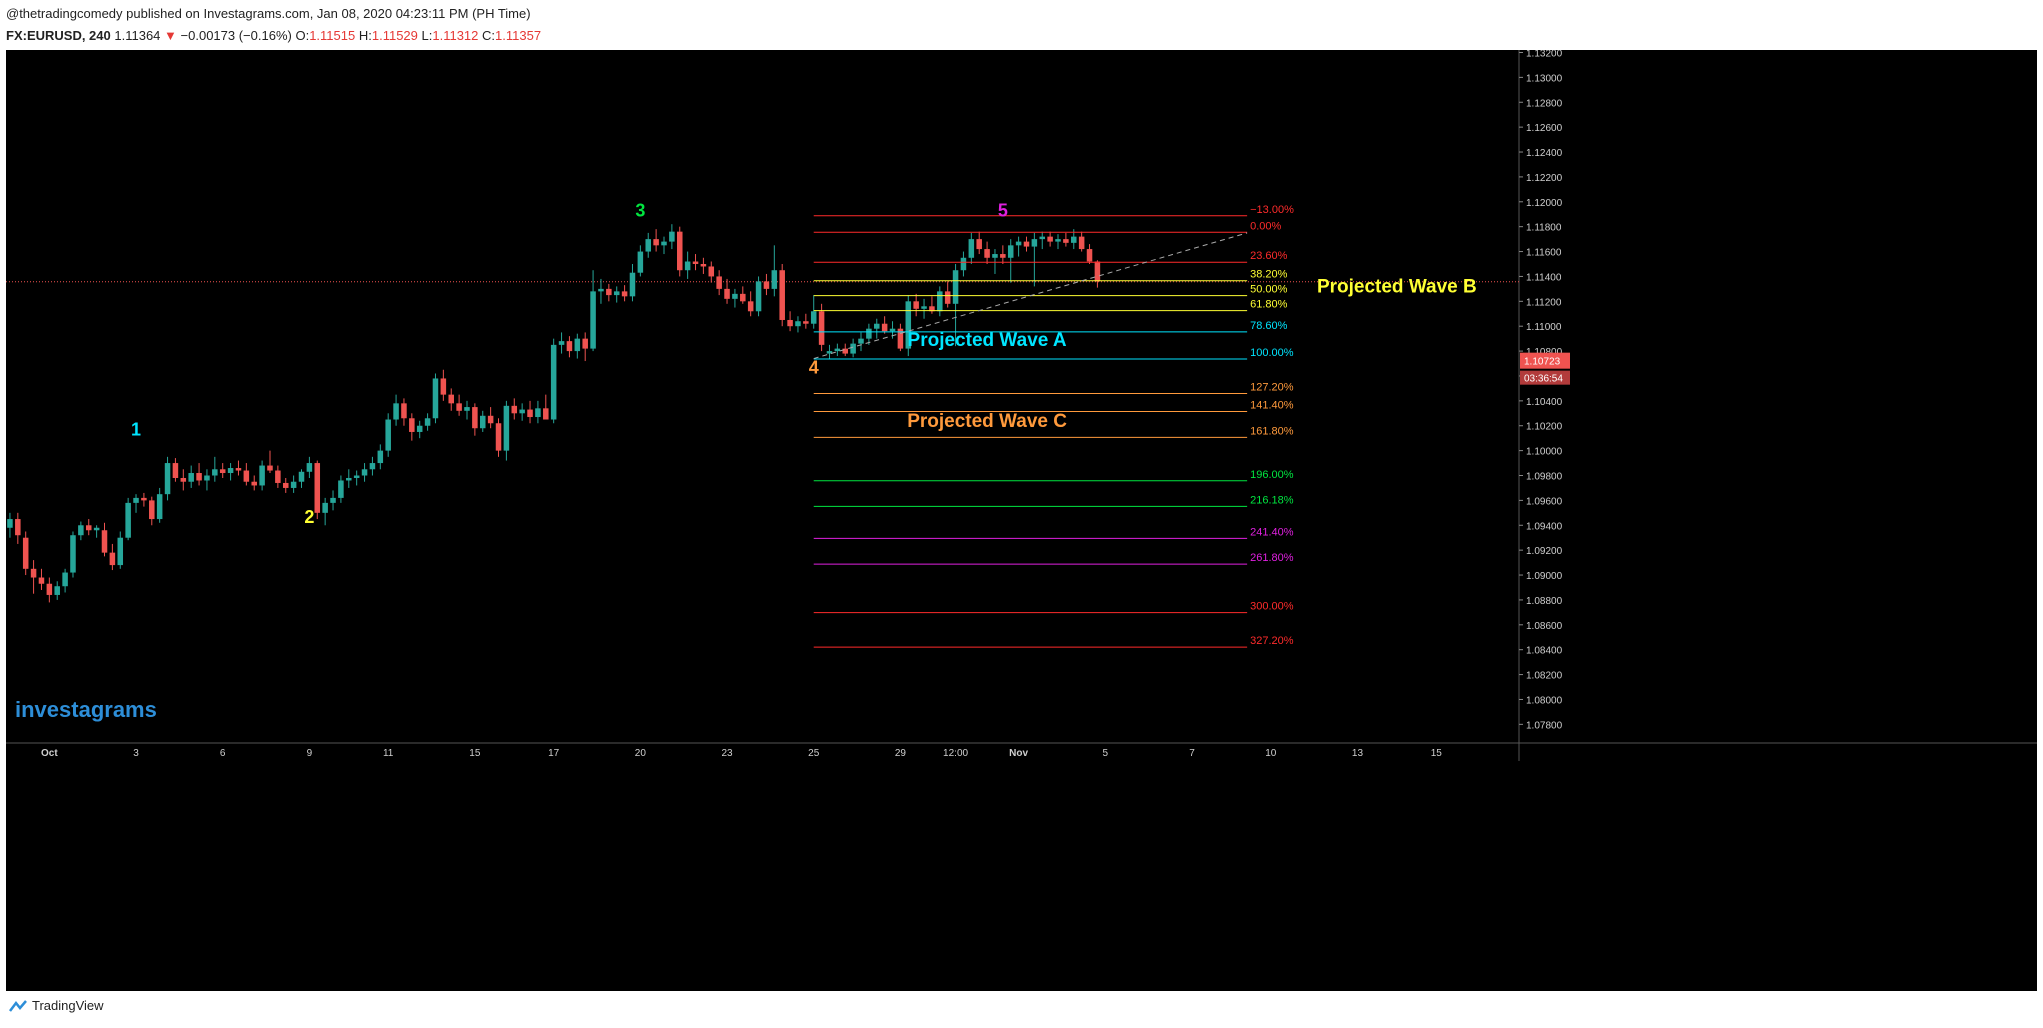  I want to click on time-tick-label: 11, so click(388, 753).